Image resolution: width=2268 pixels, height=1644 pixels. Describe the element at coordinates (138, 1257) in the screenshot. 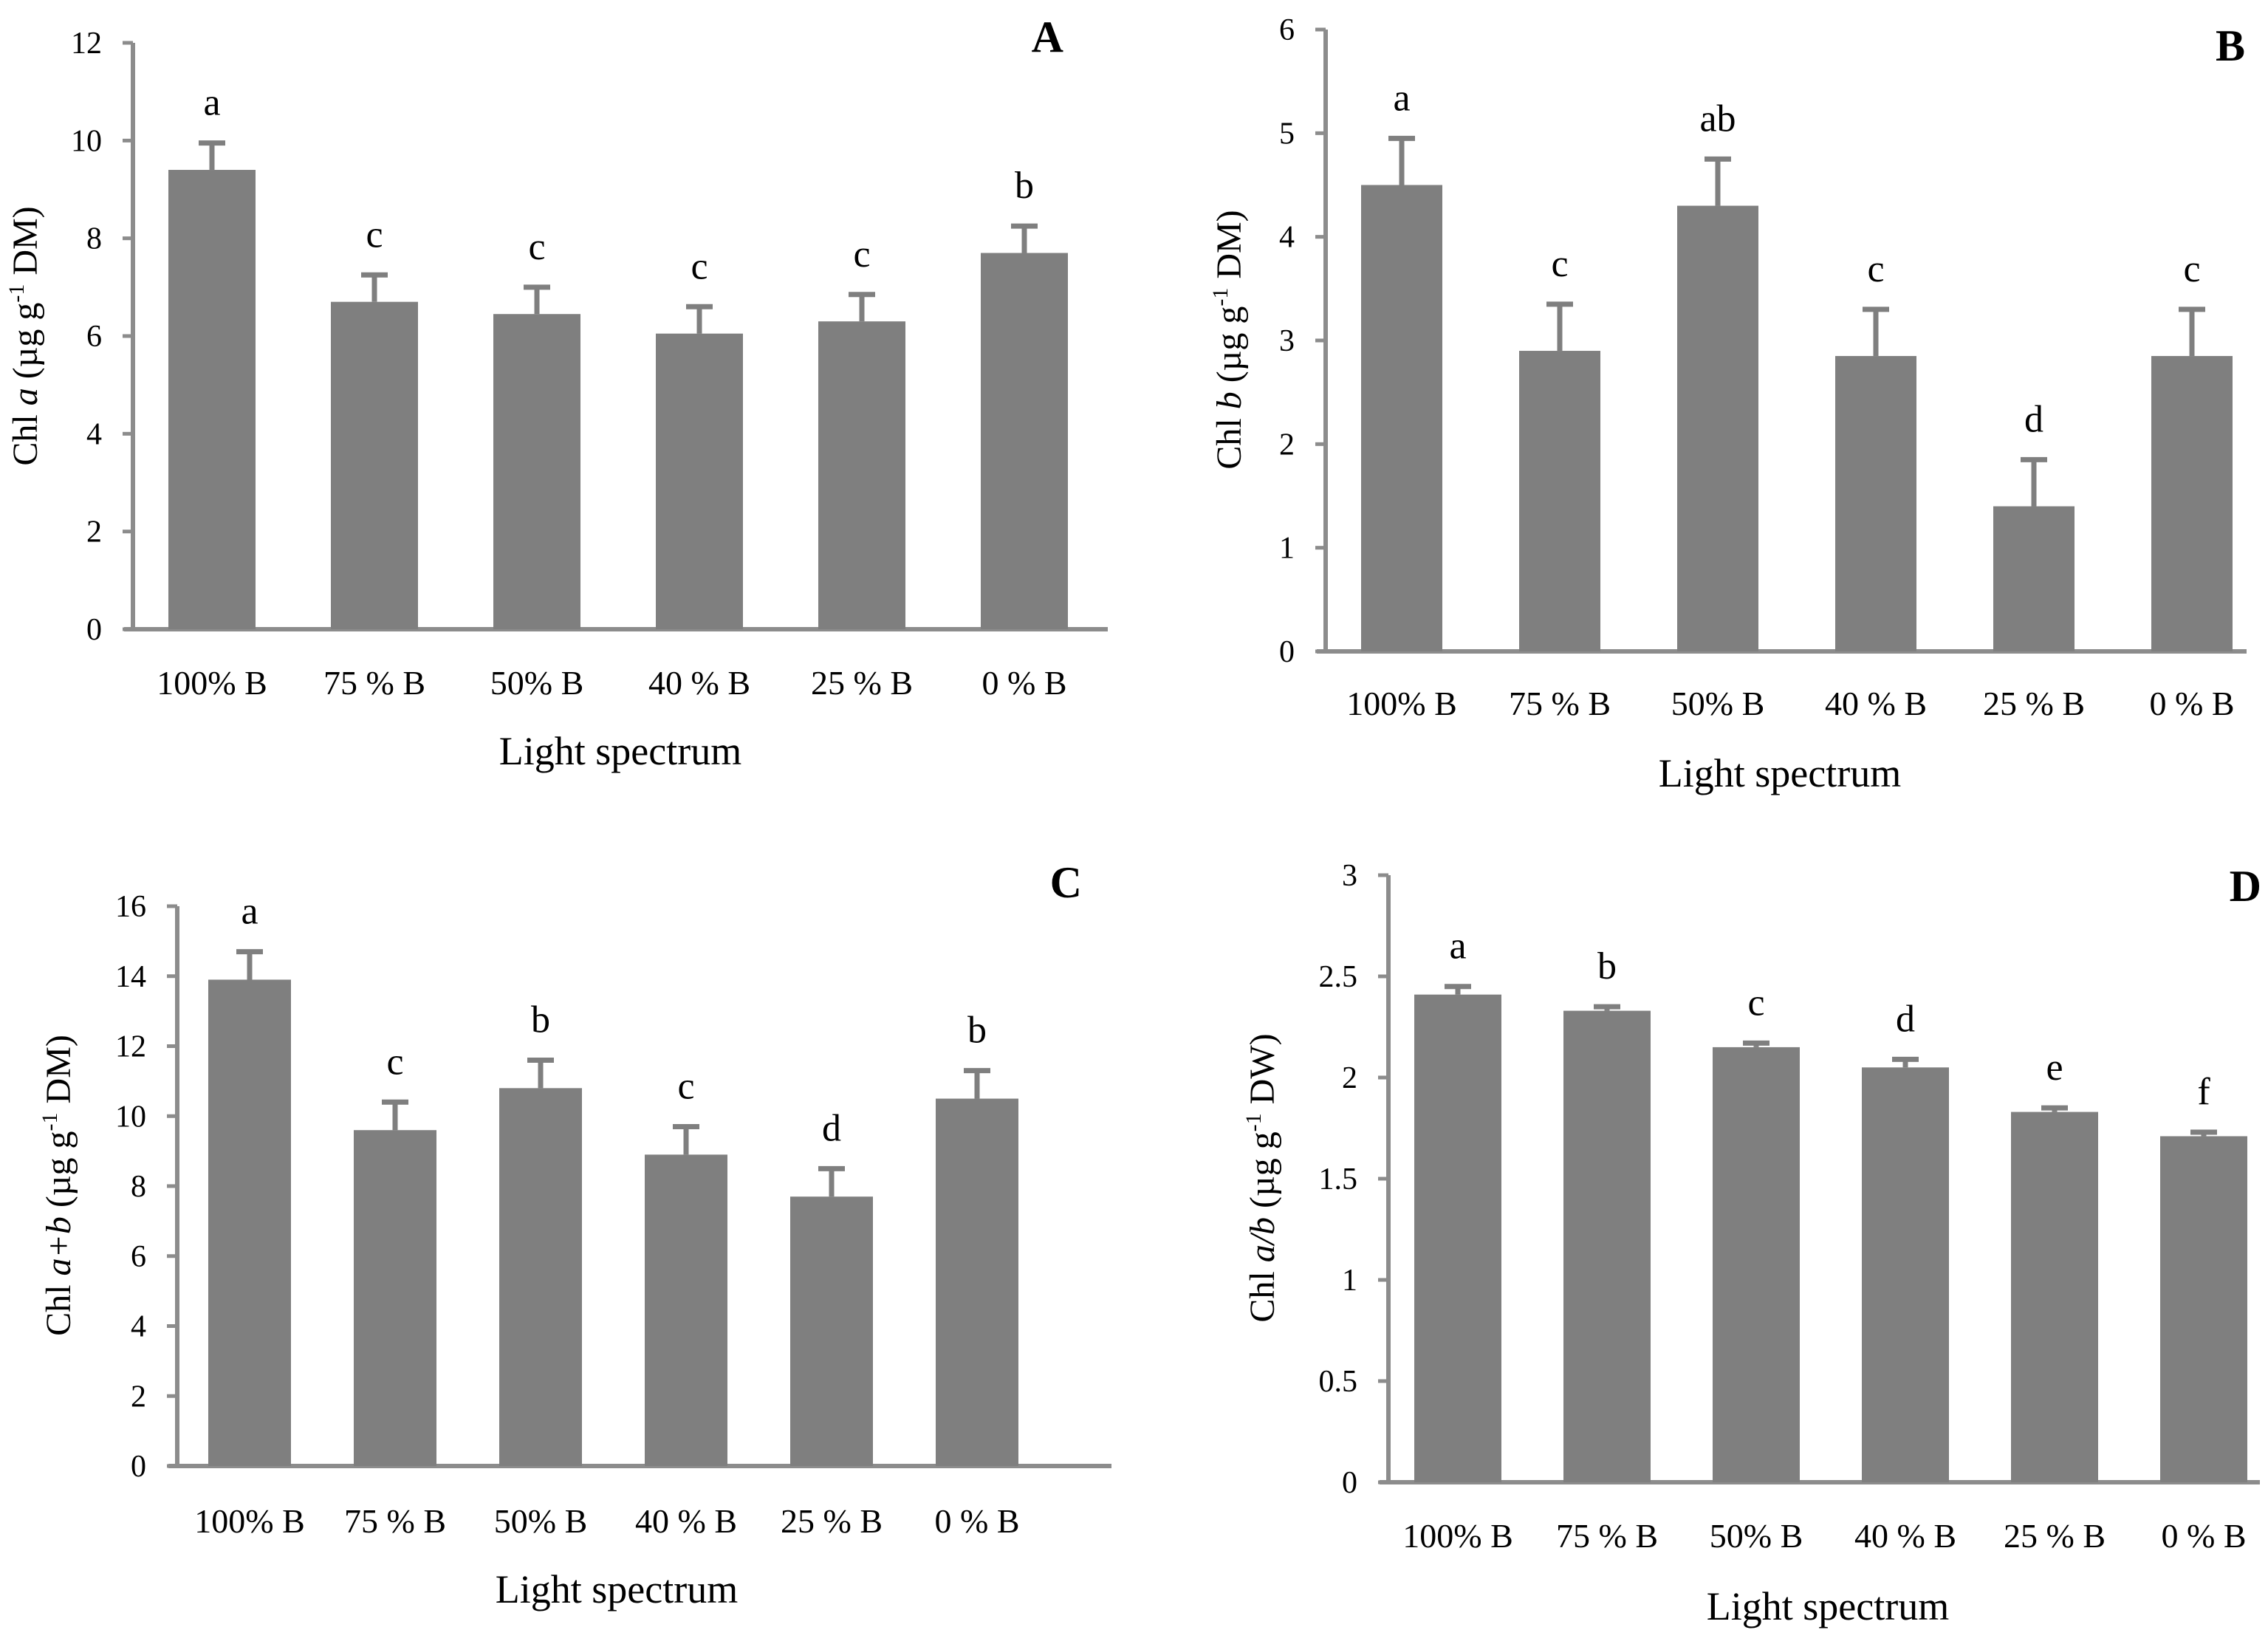

I see `y-tick-label: 6` at that location.